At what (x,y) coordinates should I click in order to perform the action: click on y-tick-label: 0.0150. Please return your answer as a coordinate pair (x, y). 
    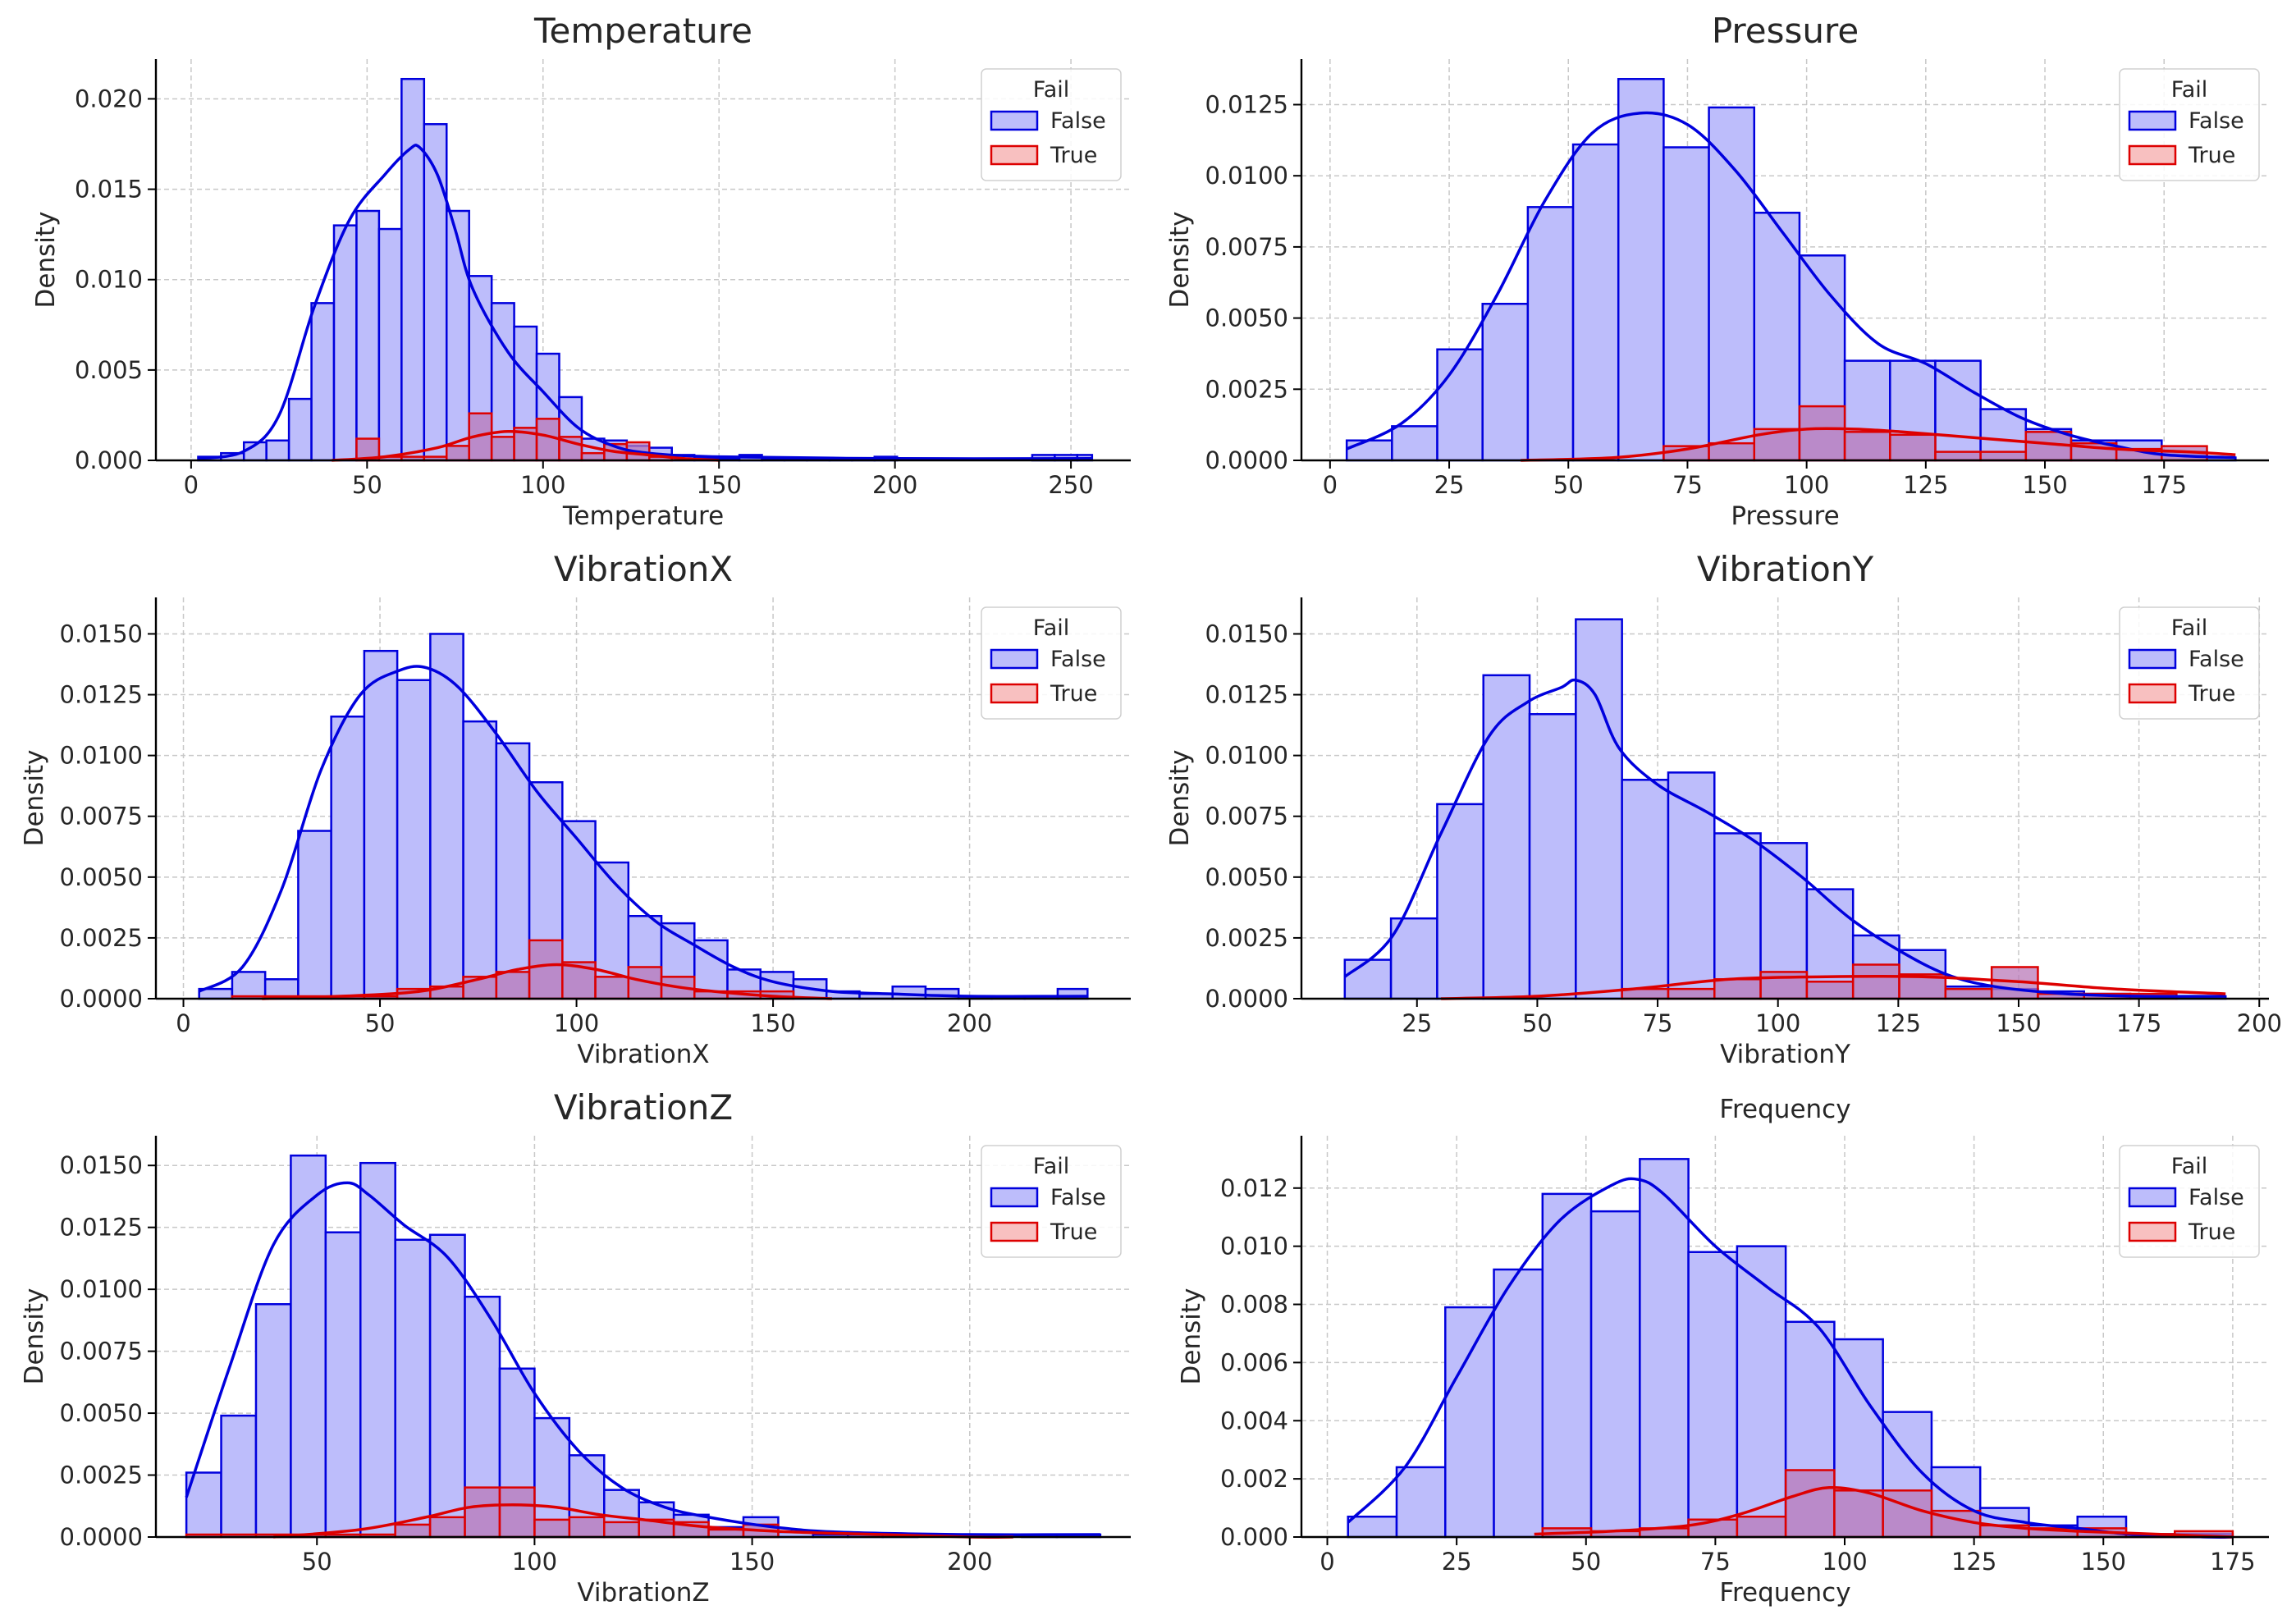
    Looking at the image, I should click on (102, 1165).